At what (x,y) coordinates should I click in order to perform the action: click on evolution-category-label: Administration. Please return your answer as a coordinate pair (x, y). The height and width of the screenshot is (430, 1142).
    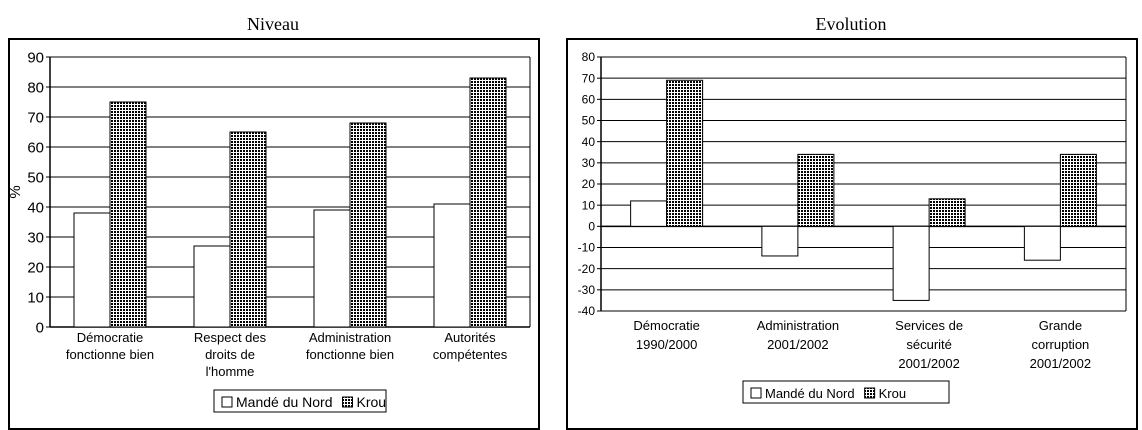
    Looking at the image, I should click on (798, 325).